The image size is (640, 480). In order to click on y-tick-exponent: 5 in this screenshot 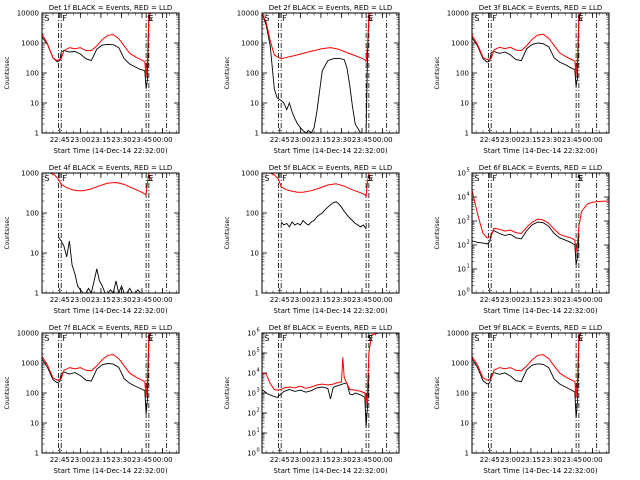, I will do `click(468, 171)`.